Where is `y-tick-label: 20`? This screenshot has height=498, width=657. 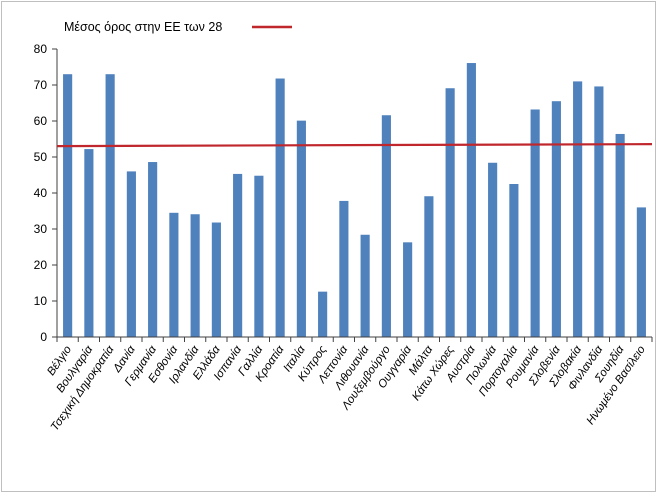
y-tick-label: 20 is located at coordinates (41, 265).